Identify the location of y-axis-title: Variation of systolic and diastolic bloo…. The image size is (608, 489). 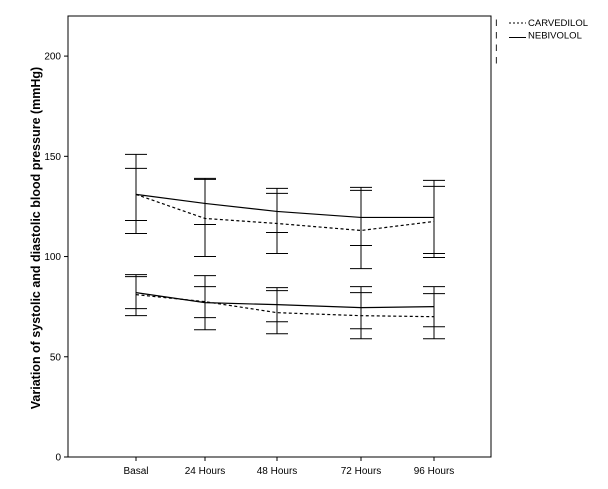
(36, 238).